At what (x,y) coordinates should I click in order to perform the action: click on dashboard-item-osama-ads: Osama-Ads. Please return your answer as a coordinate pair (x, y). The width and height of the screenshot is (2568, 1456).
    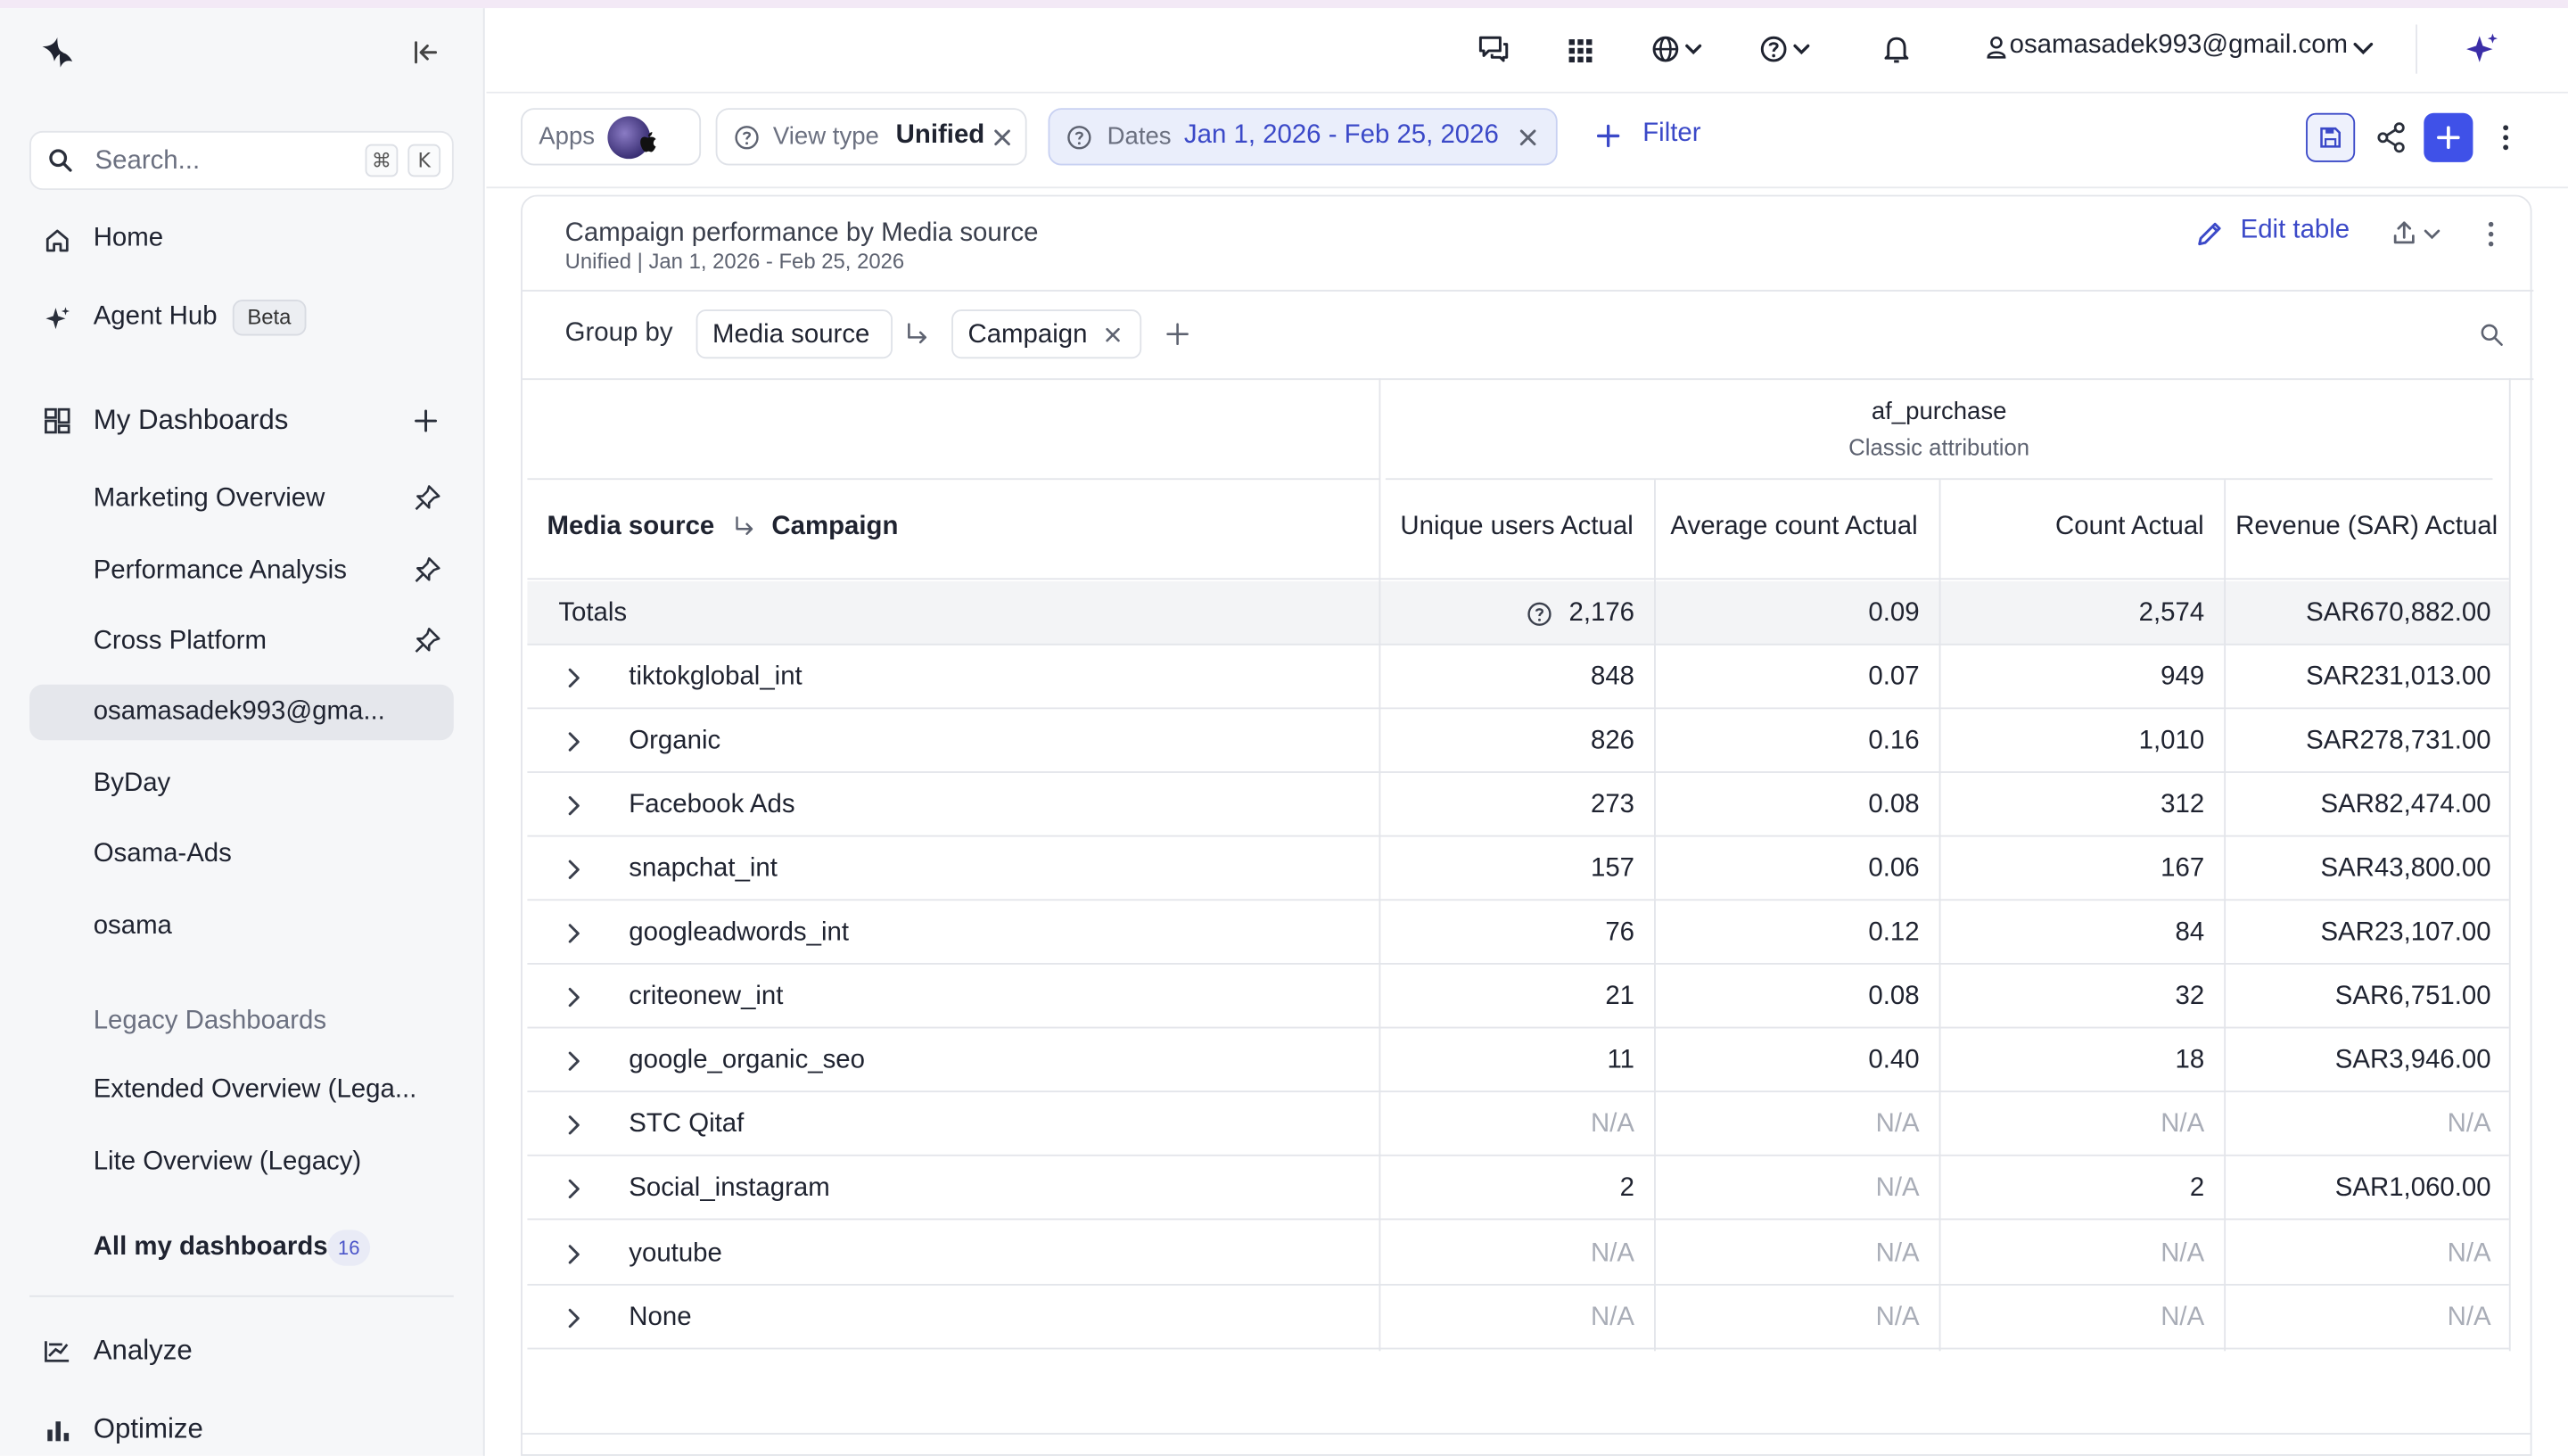
    Looking at the image, I should click on (241, 855).